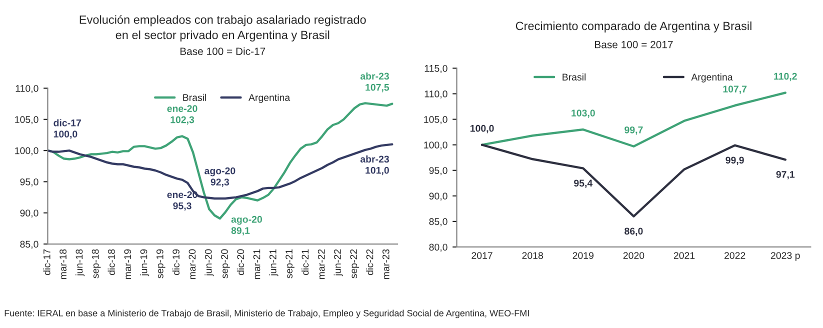  I want to click on data-label: ene-20 102,3, so click(182, 115).